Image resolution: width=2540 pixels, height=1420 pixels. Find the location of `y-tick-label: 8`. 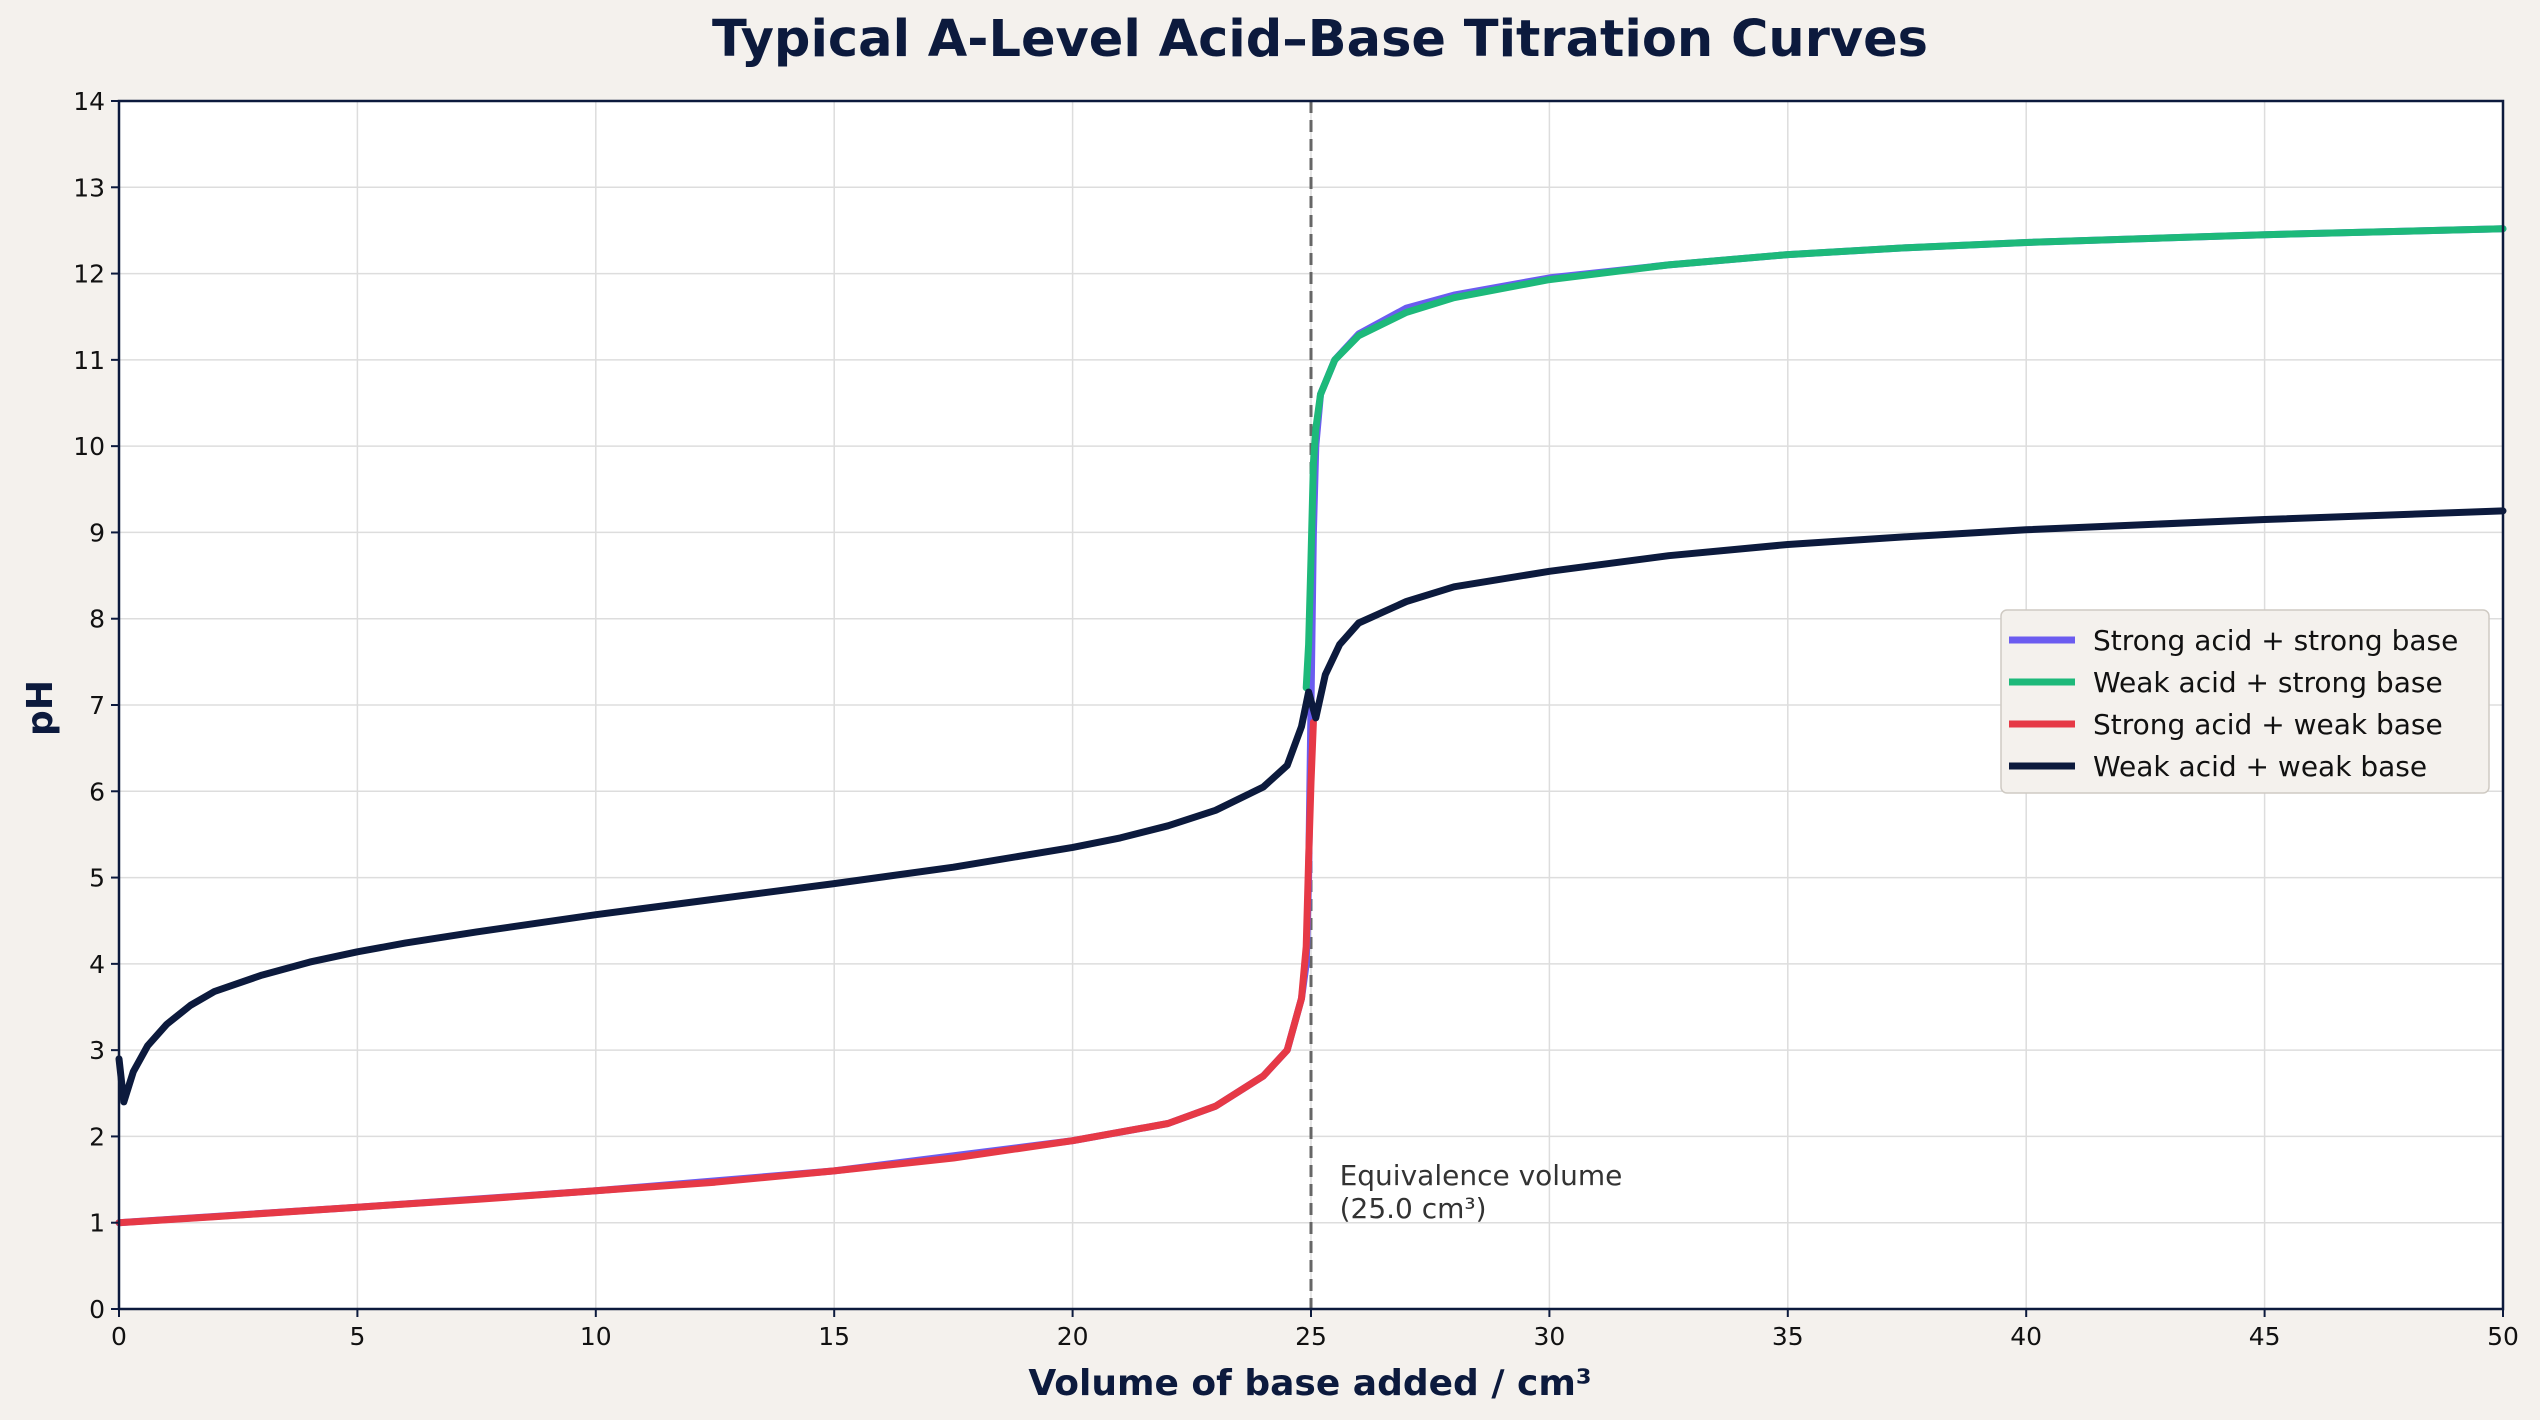

y-tick-label: 8 is located at coordinates (97, 619).